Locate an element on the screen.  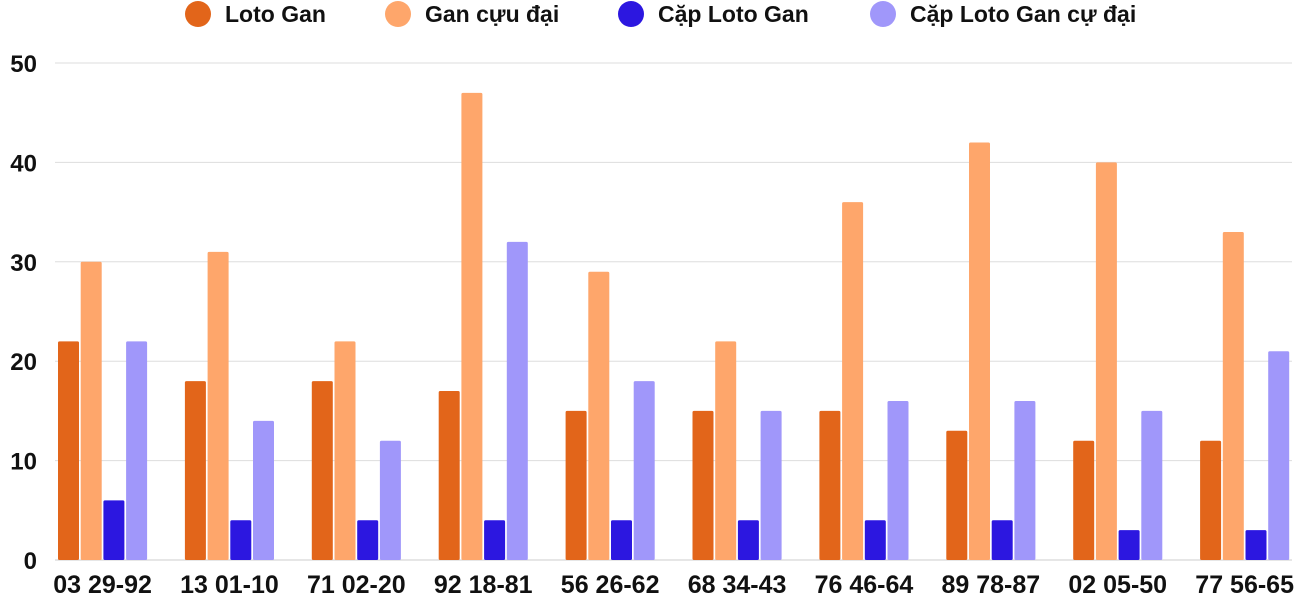
legend-label: Gan cựu đại is located at coordinates (492, 14).